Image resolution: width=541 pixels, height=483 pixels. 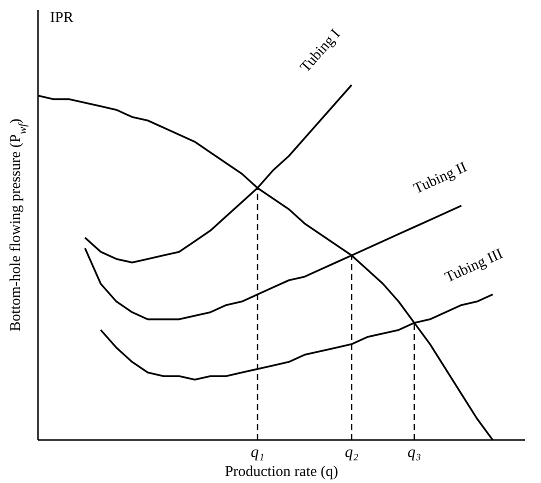 What do you see at coordinates (351, 452) in the screenshot?
I see `x-tick-label: q₂` at bounding box center [351, 452].